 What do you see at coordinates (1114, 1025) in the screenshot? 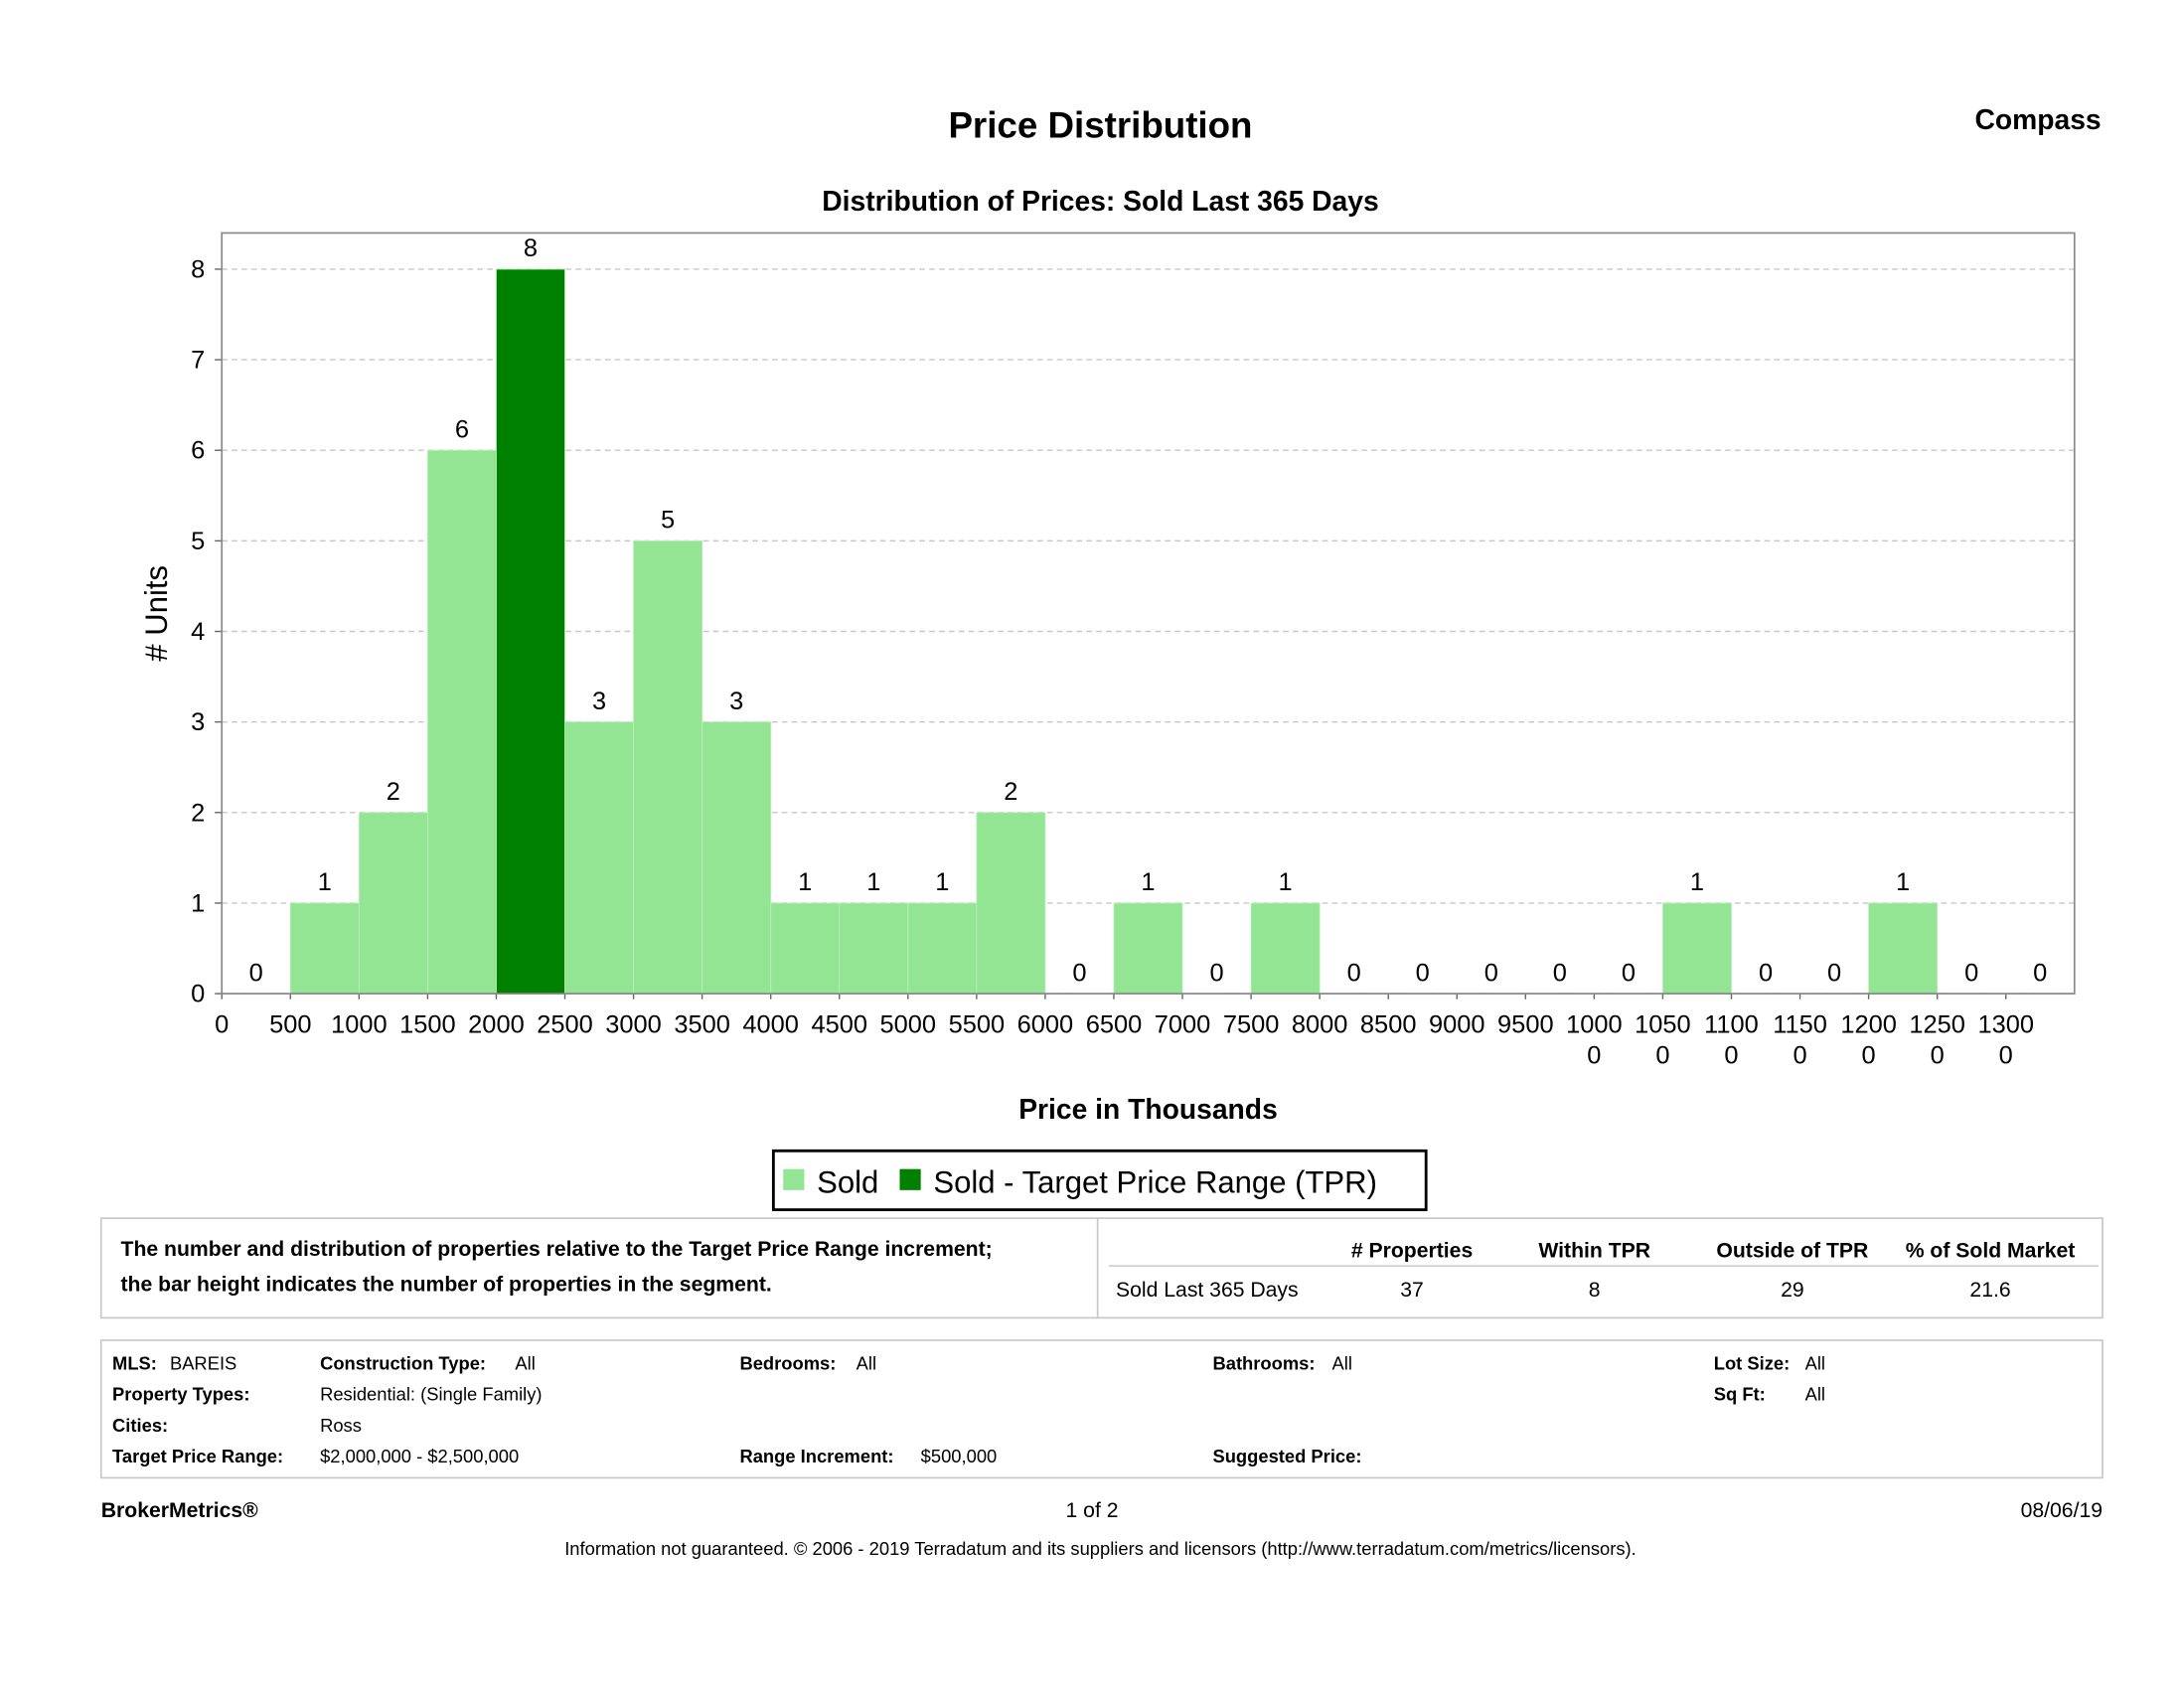
I see `x-tick-label: 6500` at bounding box center [1114, 1025].